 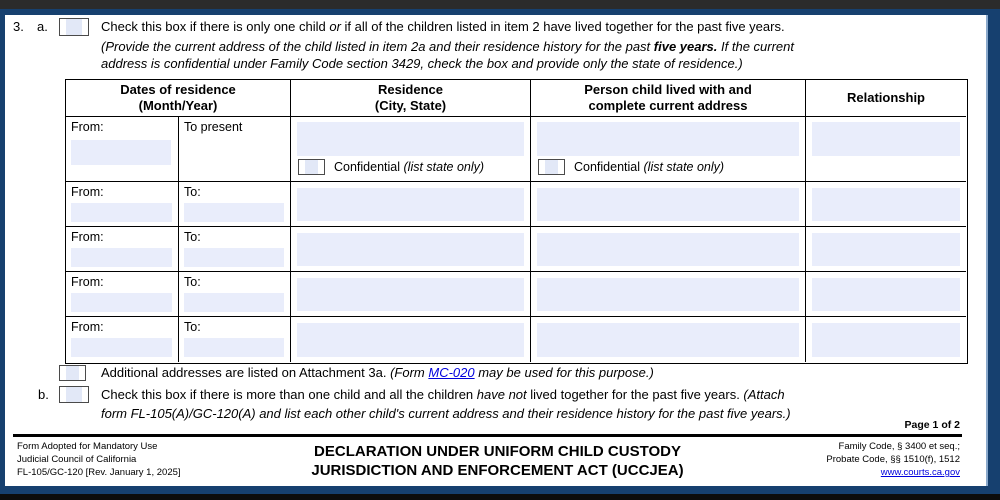 What do you see at coordinates (411, 98) in the screenshot?
I see `header-residence: Residence (City, State)` at bounding box center [411, 98].